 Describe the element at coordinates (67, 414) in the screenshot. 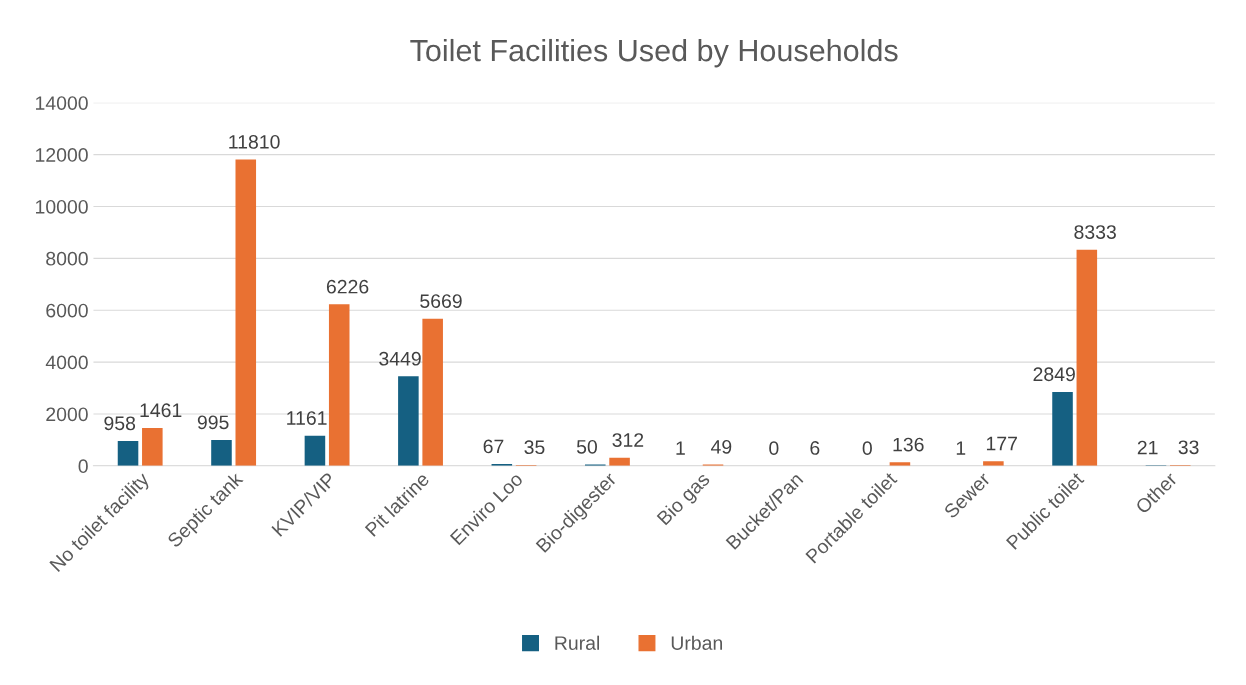

I see `y-tick-label: 2000` at that location.